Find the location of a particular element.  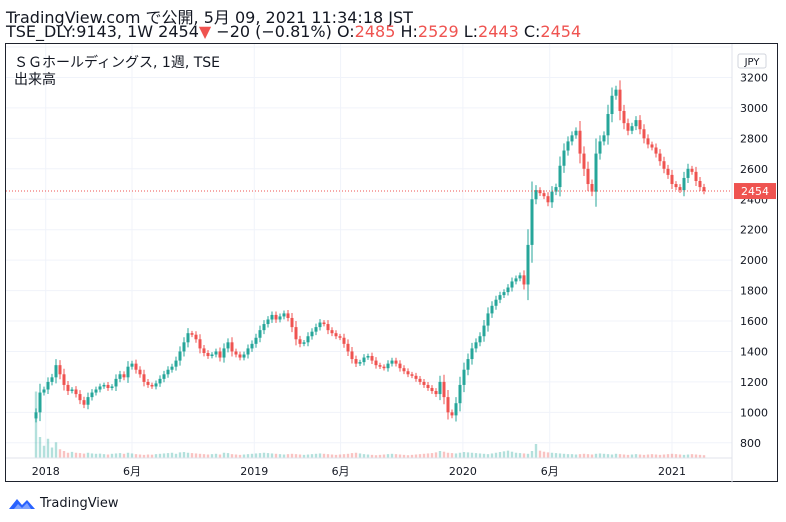

open-value: 2485 is located at coordinates (375, 31).